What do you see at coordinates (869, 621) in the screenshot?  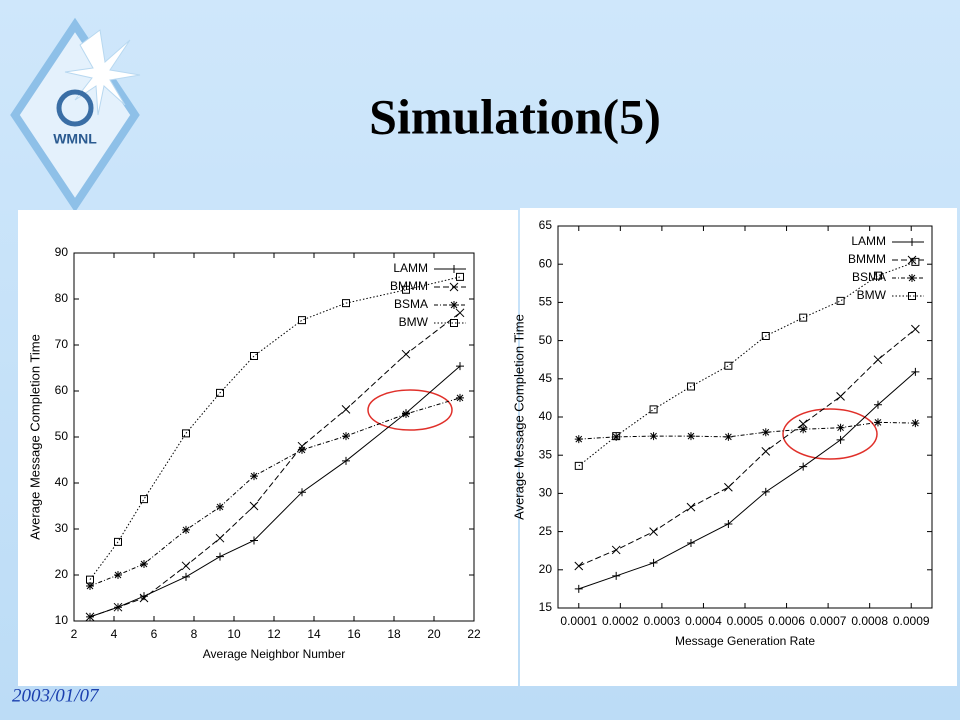 I see `x-tick-label: 0.0008` at bounding box center [869, 621].